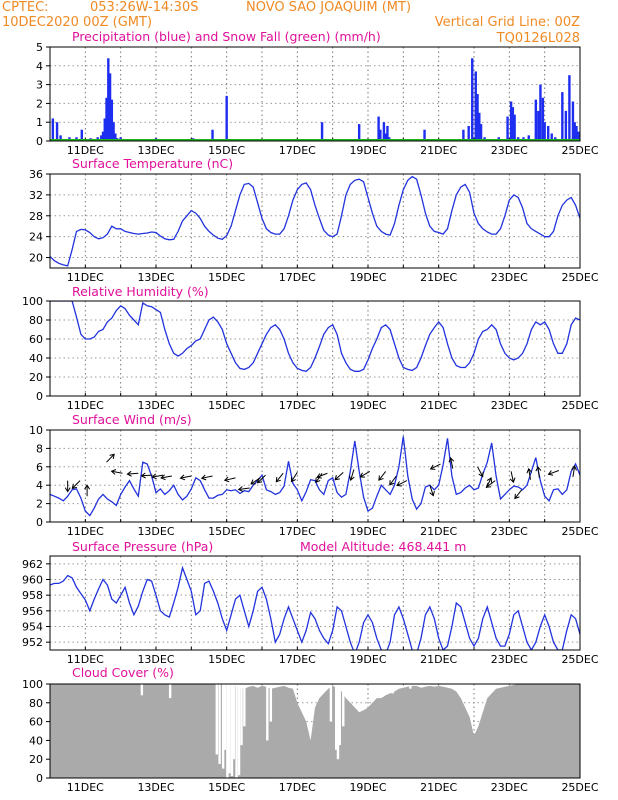  Describe the element at coordinates (226, 787) in the screenshot. I see `cloud-xtick-label: 15DEC` at that location.